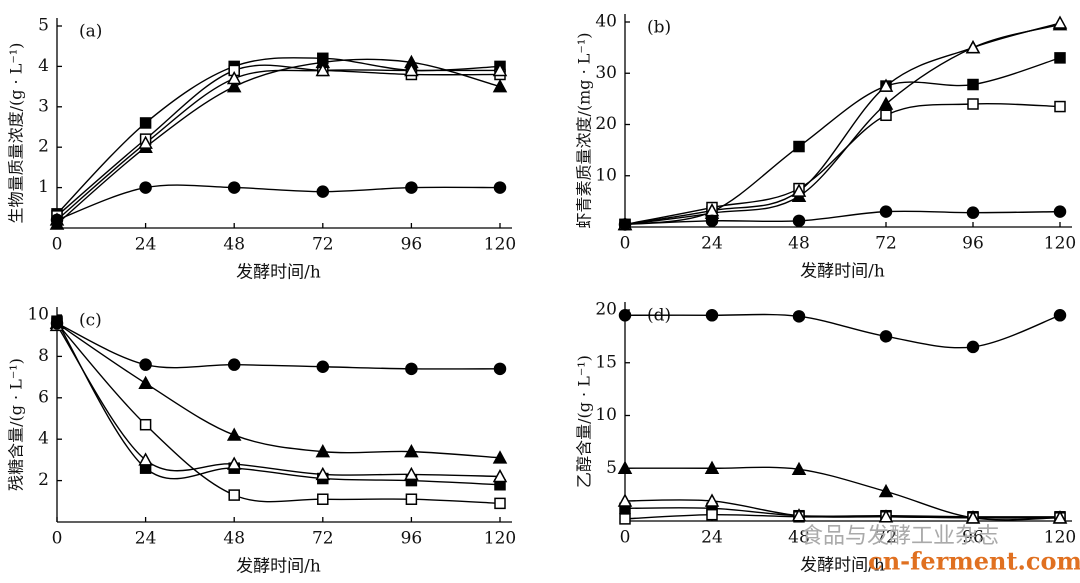  What do you see at coordinates (584, 130) in the screenshot?
I see `y-axis-label: 虾青素质量浓度/(mg · L⁻¹)` at bounding box center [584, 130].